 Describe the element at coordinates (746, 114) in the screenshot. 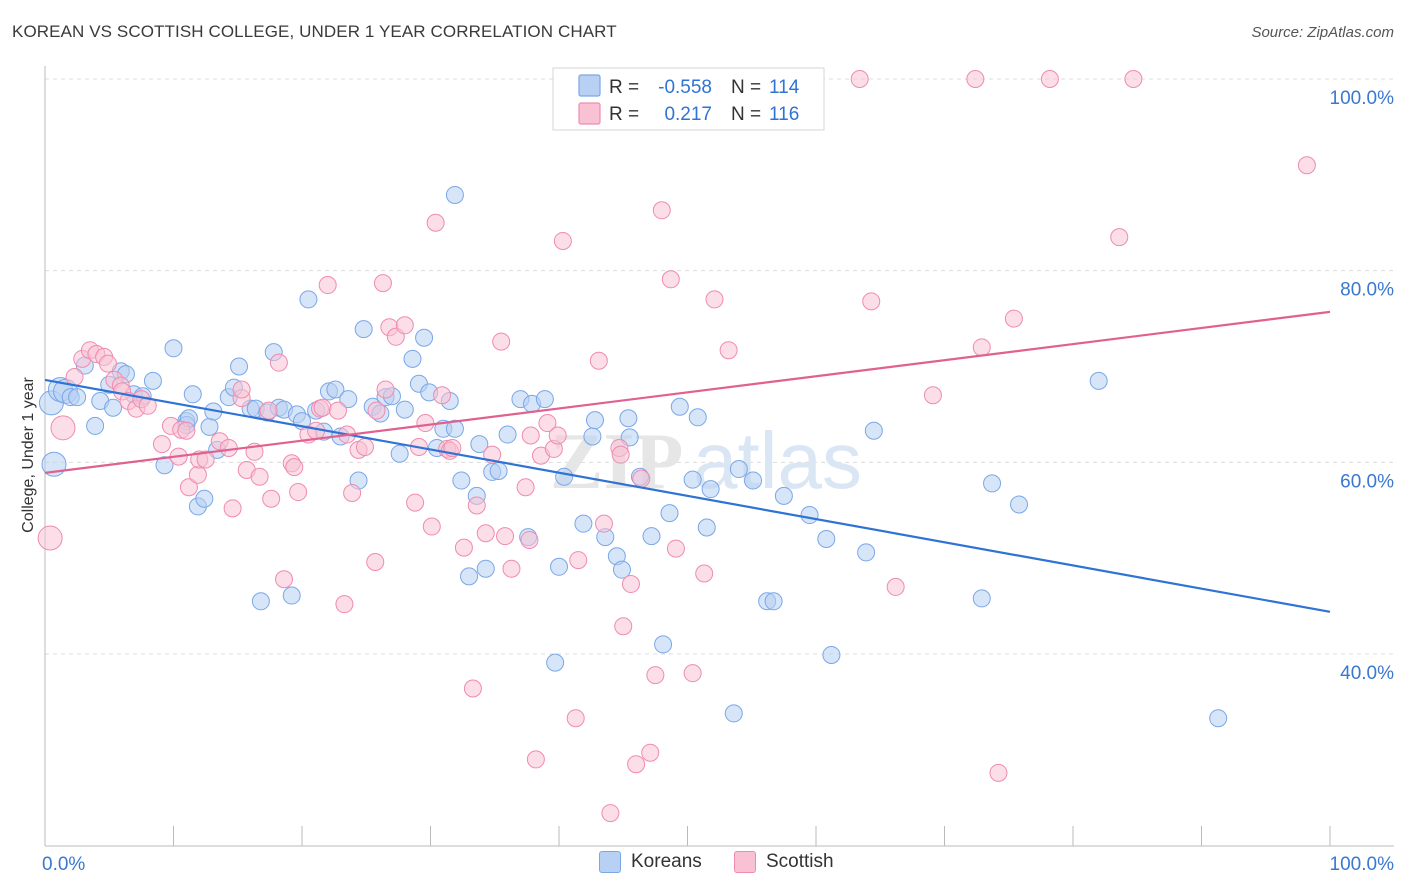

I see `legend-scottish-n-label: N =` at that location.